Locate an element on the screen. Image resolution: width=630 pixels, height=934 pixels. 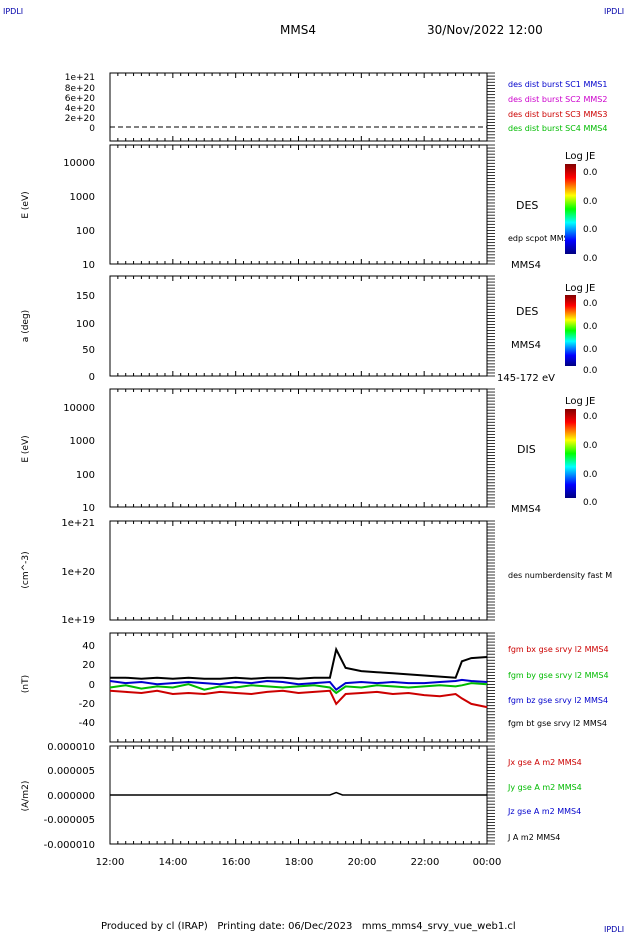
p2-tick-0: 10000 is located at coordinates (79, 163).